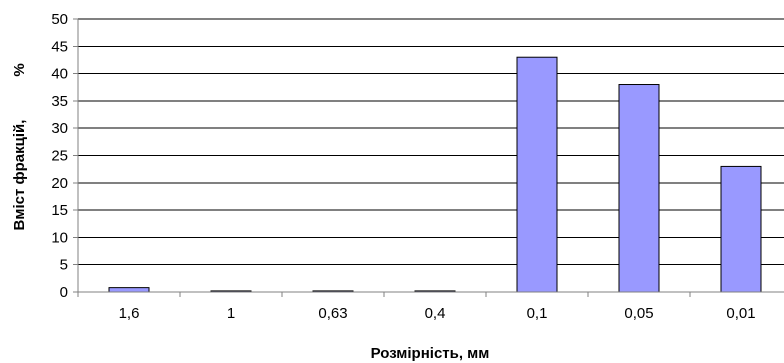 The width and height of the screenshot is (784, 363). I want to click on y-tick-label: 15, so click(59, 210).